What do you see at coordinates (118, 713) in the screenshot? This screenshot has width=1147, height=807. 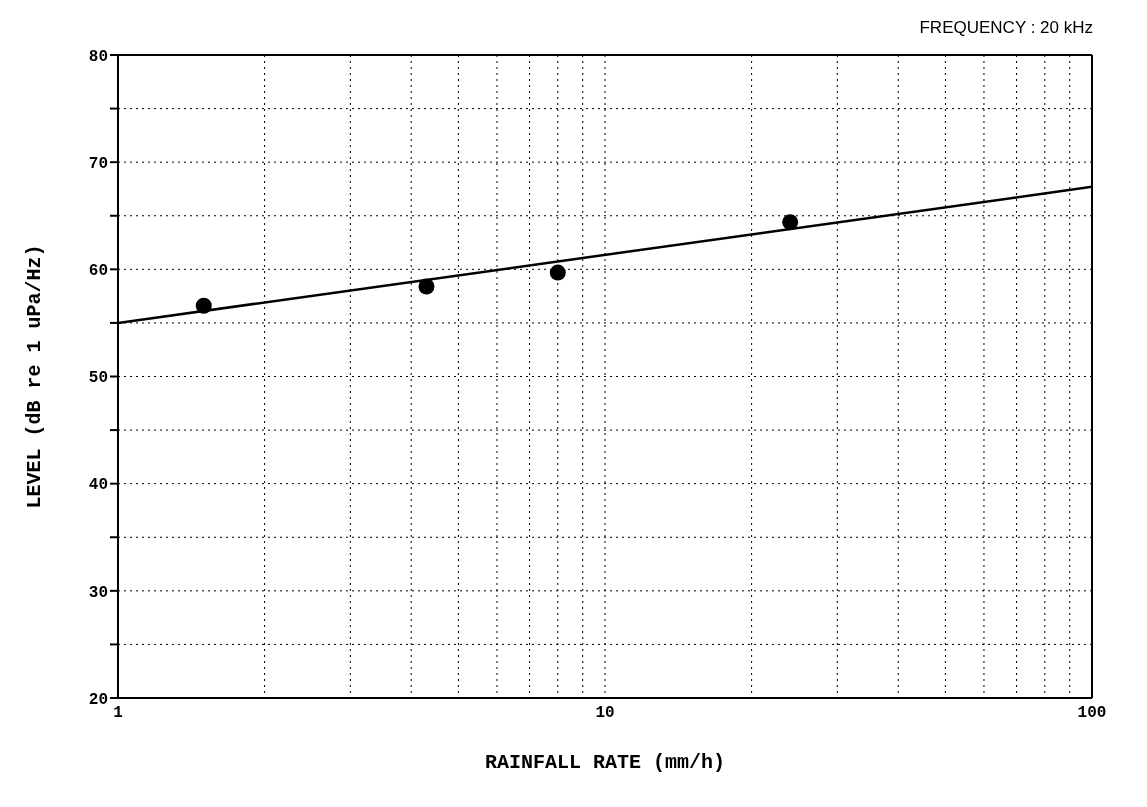 I see `x-tick-label: 1` at bounding box center [118, 713].